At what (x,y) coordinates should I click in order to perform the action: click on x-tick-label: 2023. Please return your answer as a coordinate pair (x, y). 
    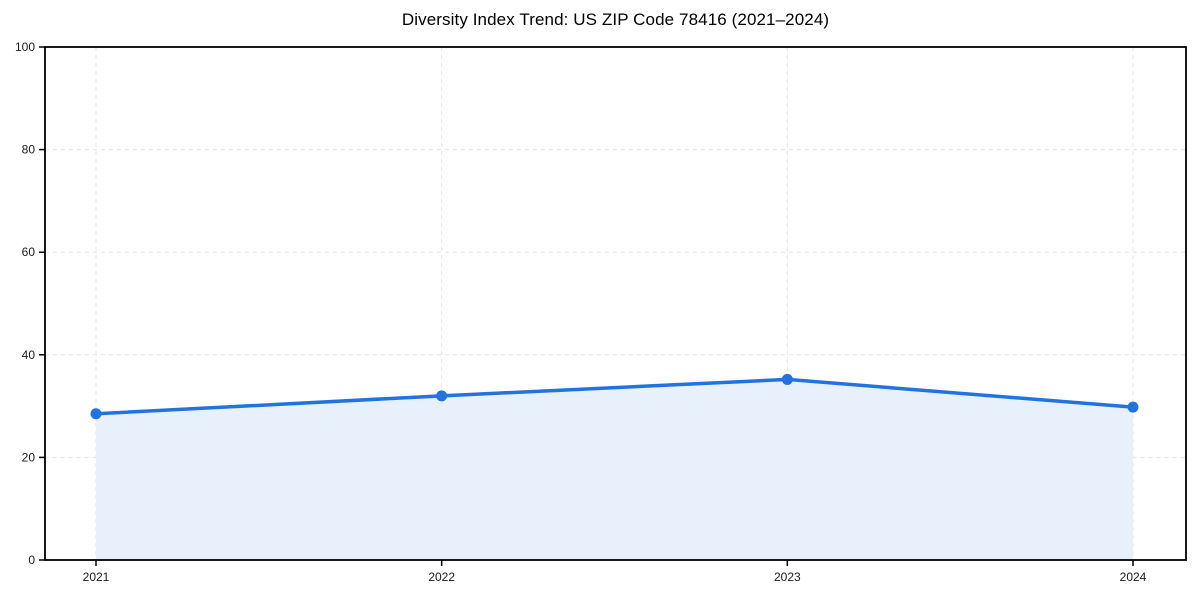
    Looking at the image, I should click on (787, 577).